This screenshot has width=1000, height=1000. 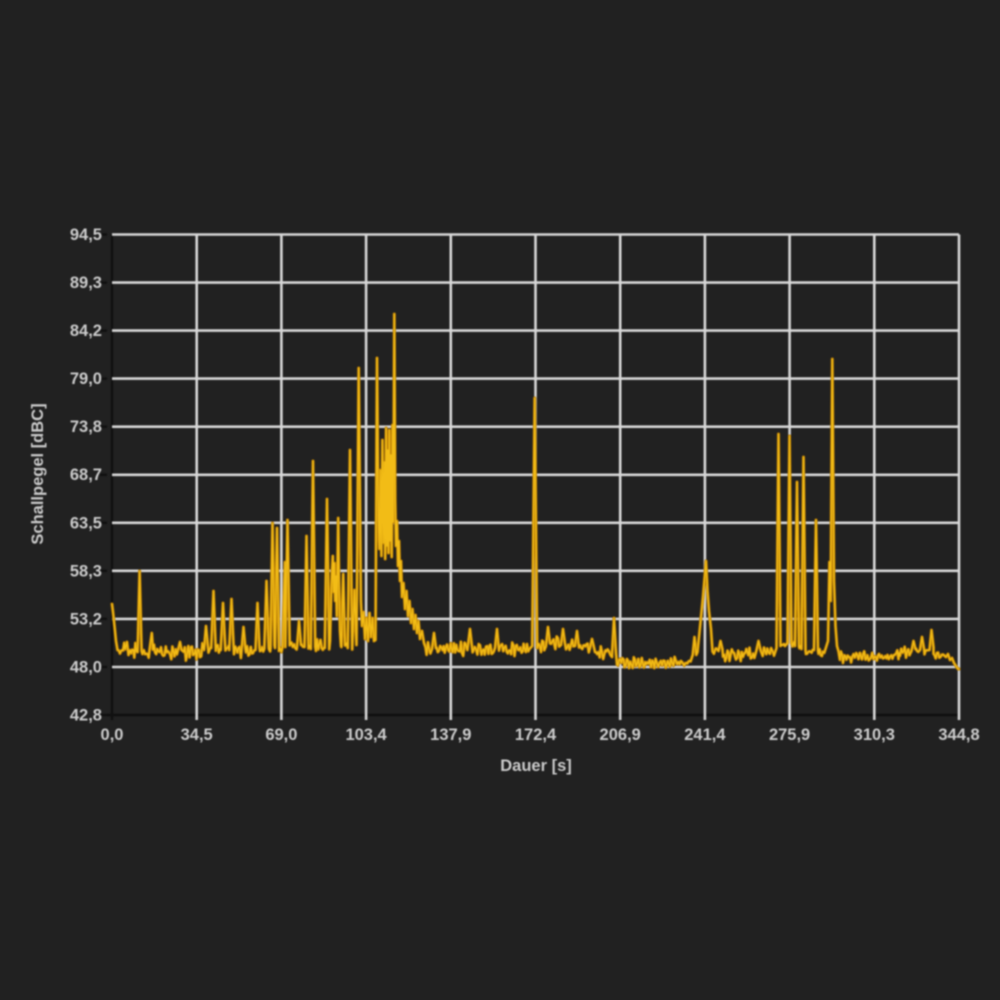 What do you see at coordinates (86, 523) in the screenshot?
I see `svg-text: 63,5` at bounding box center [86, 523].